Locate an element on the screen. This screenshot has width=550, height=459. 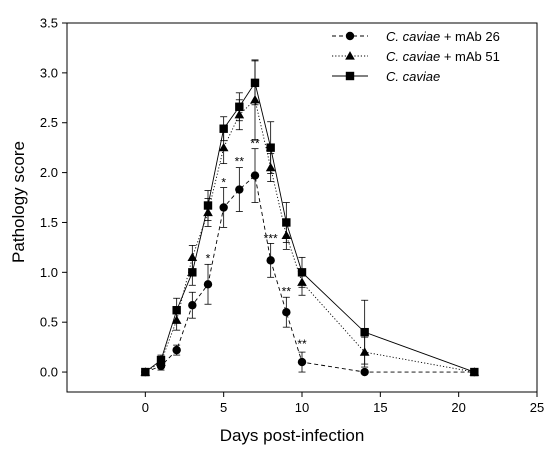
x-tick-label: 10 is located at coordinates (302, 407).